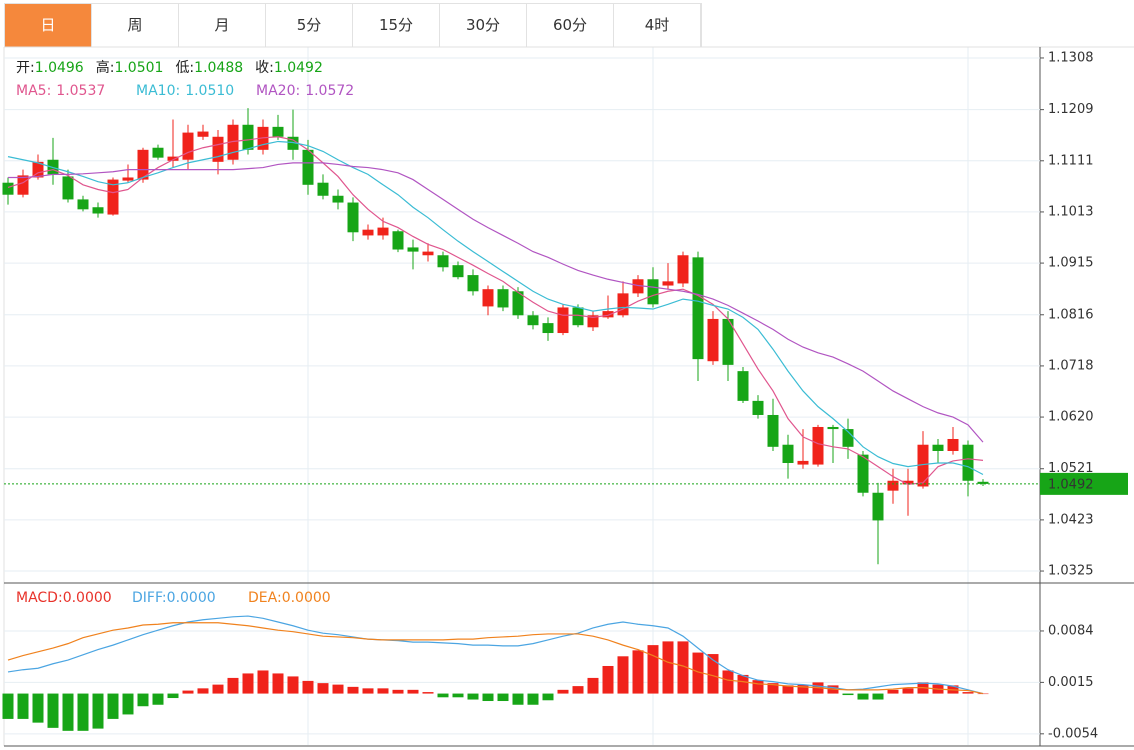 The width and height of the screenshot is (1134, 750). Describe the element at coordinates (1071, 365) in the screenshot. I see `y-tick-label: 1.0718` at that location.